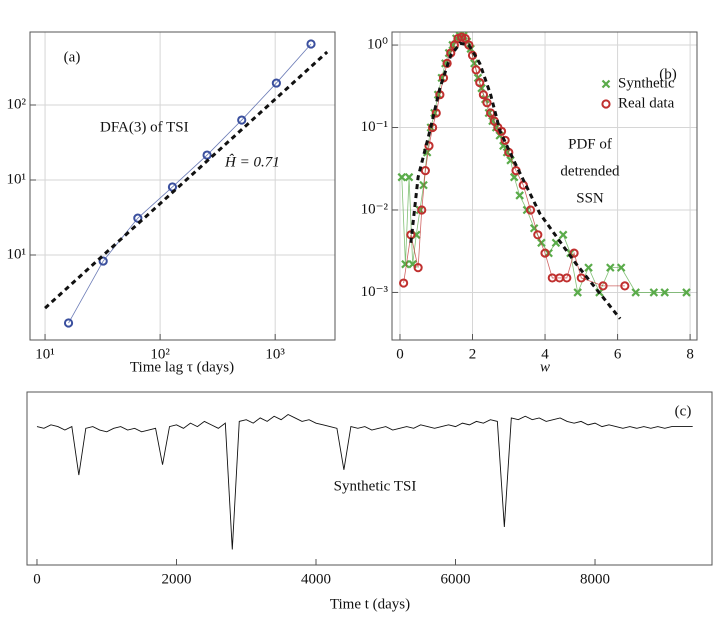 The width and height of the screenshot is (722, 640). I want to click on x-tick-label: 6000, so click(456, 579).